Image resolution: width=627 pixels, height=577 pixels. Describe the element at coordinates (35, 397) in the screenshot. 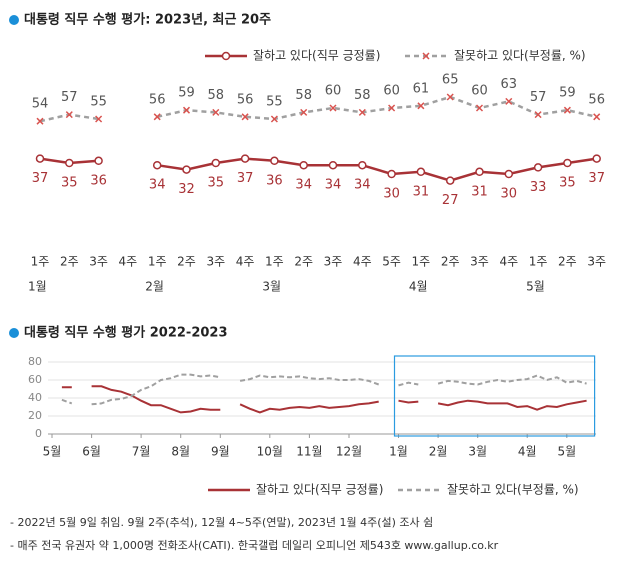

I see `y-tick-label: 40` at that location.